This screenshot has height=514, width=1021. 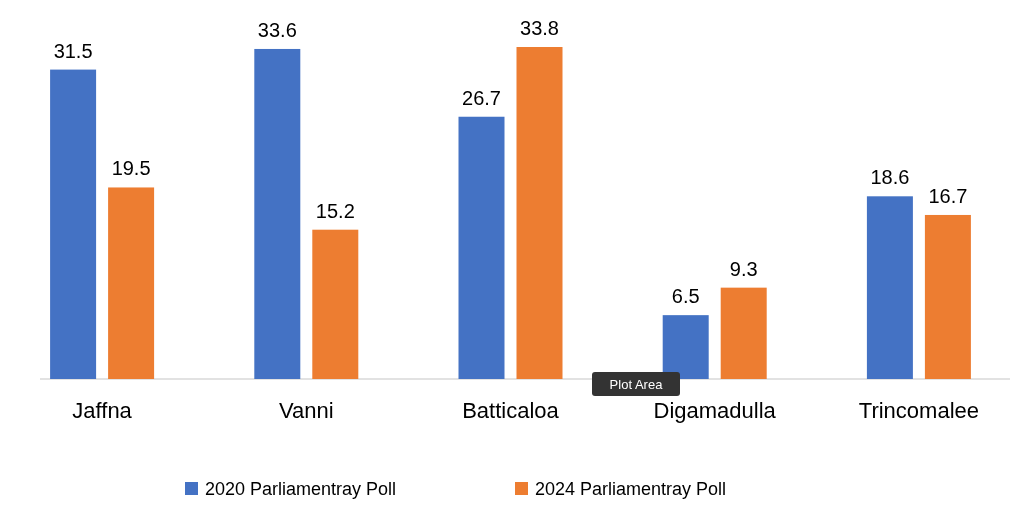 What do you see at coordinates (948, 195) in the screenshot?
I see `data-label: 16.7` at bounding box center [948, 195].